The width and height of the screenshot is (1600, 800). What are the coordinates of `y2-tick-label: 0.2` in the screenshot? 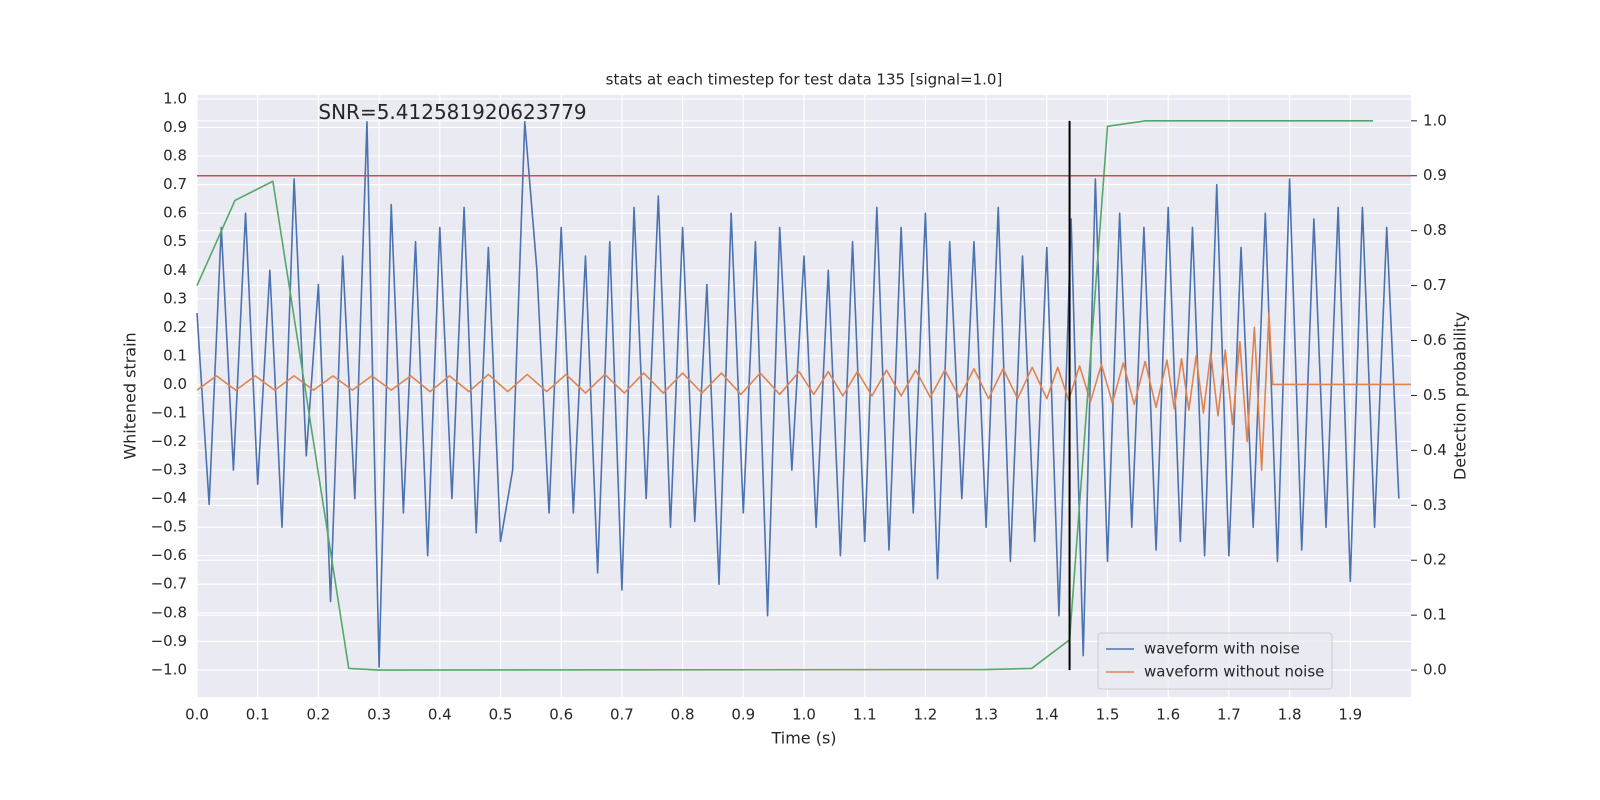 It's located at (1435, 560).